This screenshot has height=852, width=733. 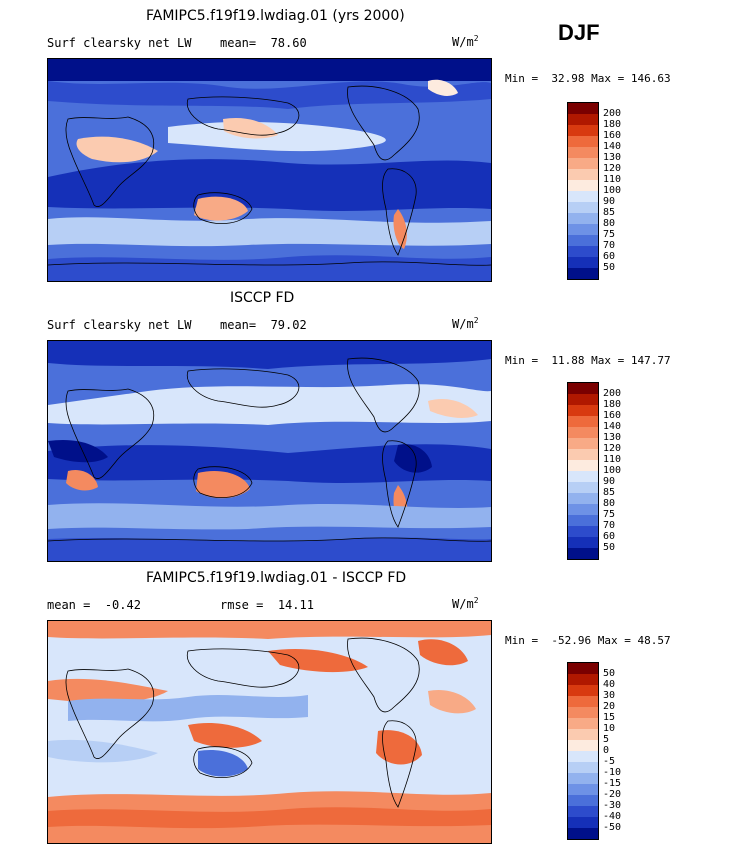 What do you see at coordinates (588, 640) in the screenshot?
I see `panel-3-minmax: Min = -52.96 Max = 48.57` at bounding box center [588, 640].